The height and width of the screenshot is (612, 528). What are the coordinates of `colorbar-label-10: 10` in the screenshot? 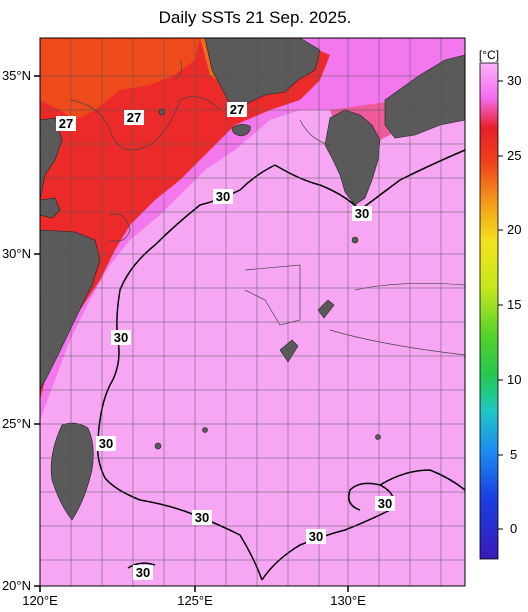 It's located at (514, 379).